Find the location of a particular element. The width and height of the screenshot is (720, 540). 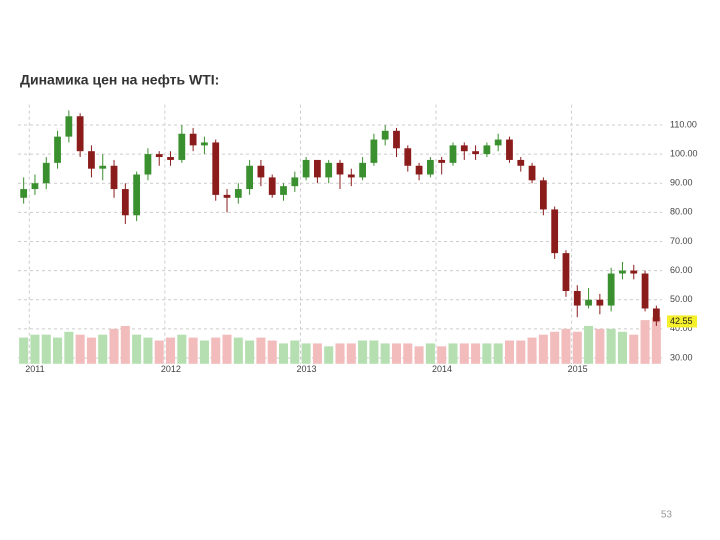

y-tick-label: 110.00 is located at coordinates (683, 124).